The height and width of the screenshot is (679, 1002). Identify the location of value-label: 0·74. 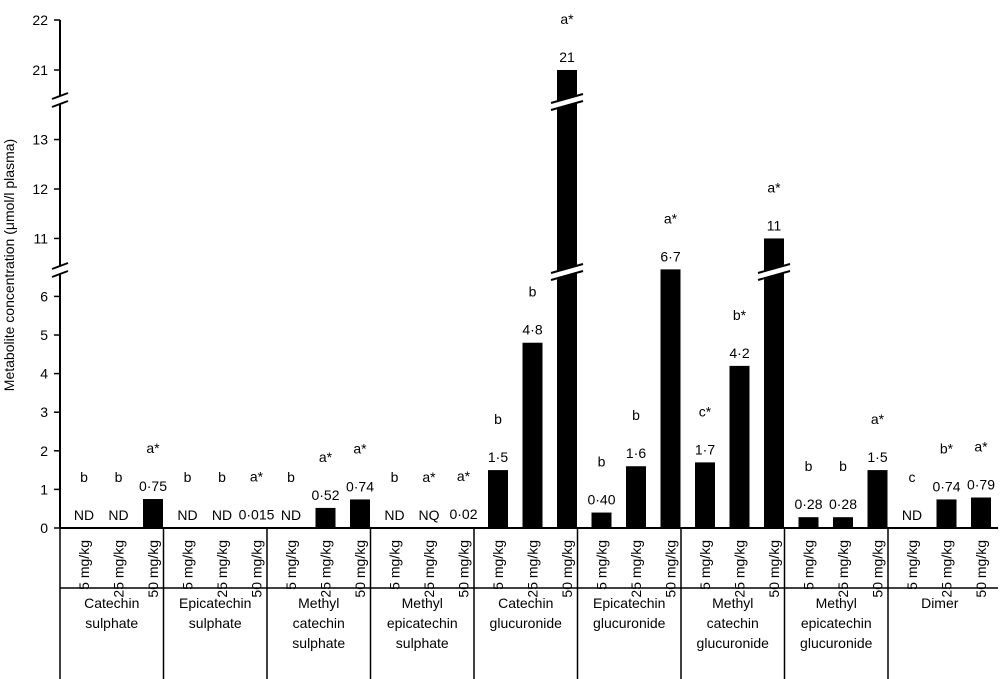
(360, 486).